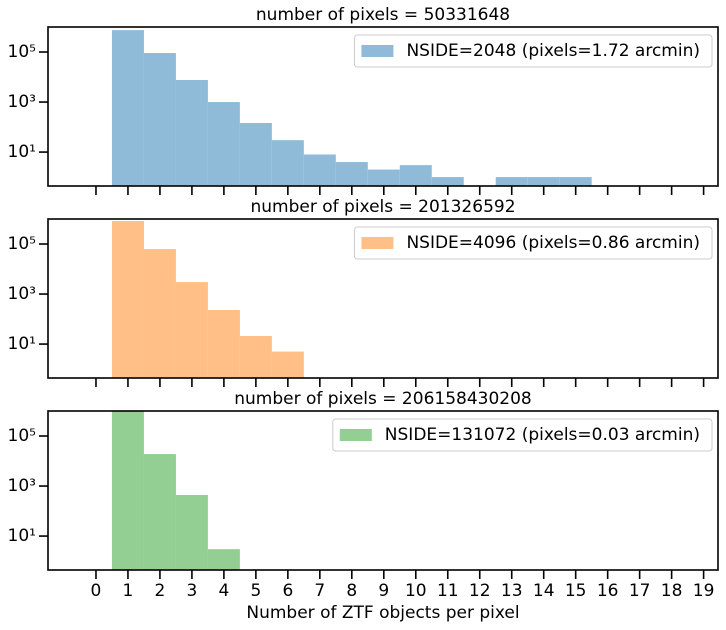 The image size is (726, 630). Describe the element at coordinates (544, 591) in the screenshot. I see `x-tick-label: 14` at that location.